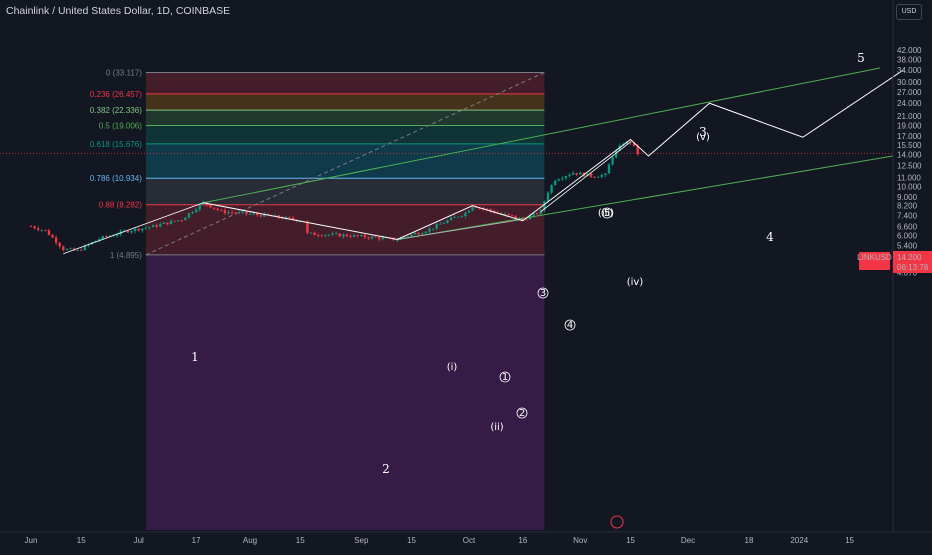 This screenshot has height=555, width=932. Describe the element at coordinates (250, 540) in the screenshot. I see `time-tick-label: Aug` at that location.